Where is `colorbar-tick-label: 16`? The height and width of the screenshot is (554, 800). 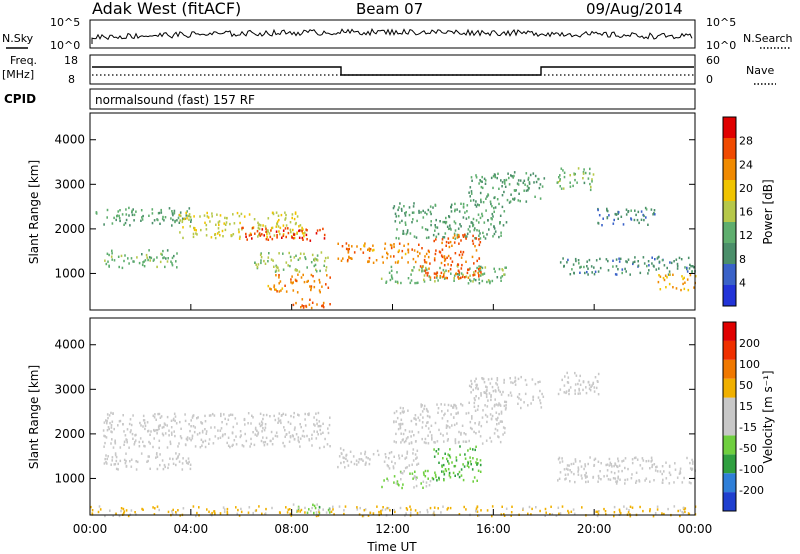 colorbar-tick-label: 16 is located at coordinates (746, 212).